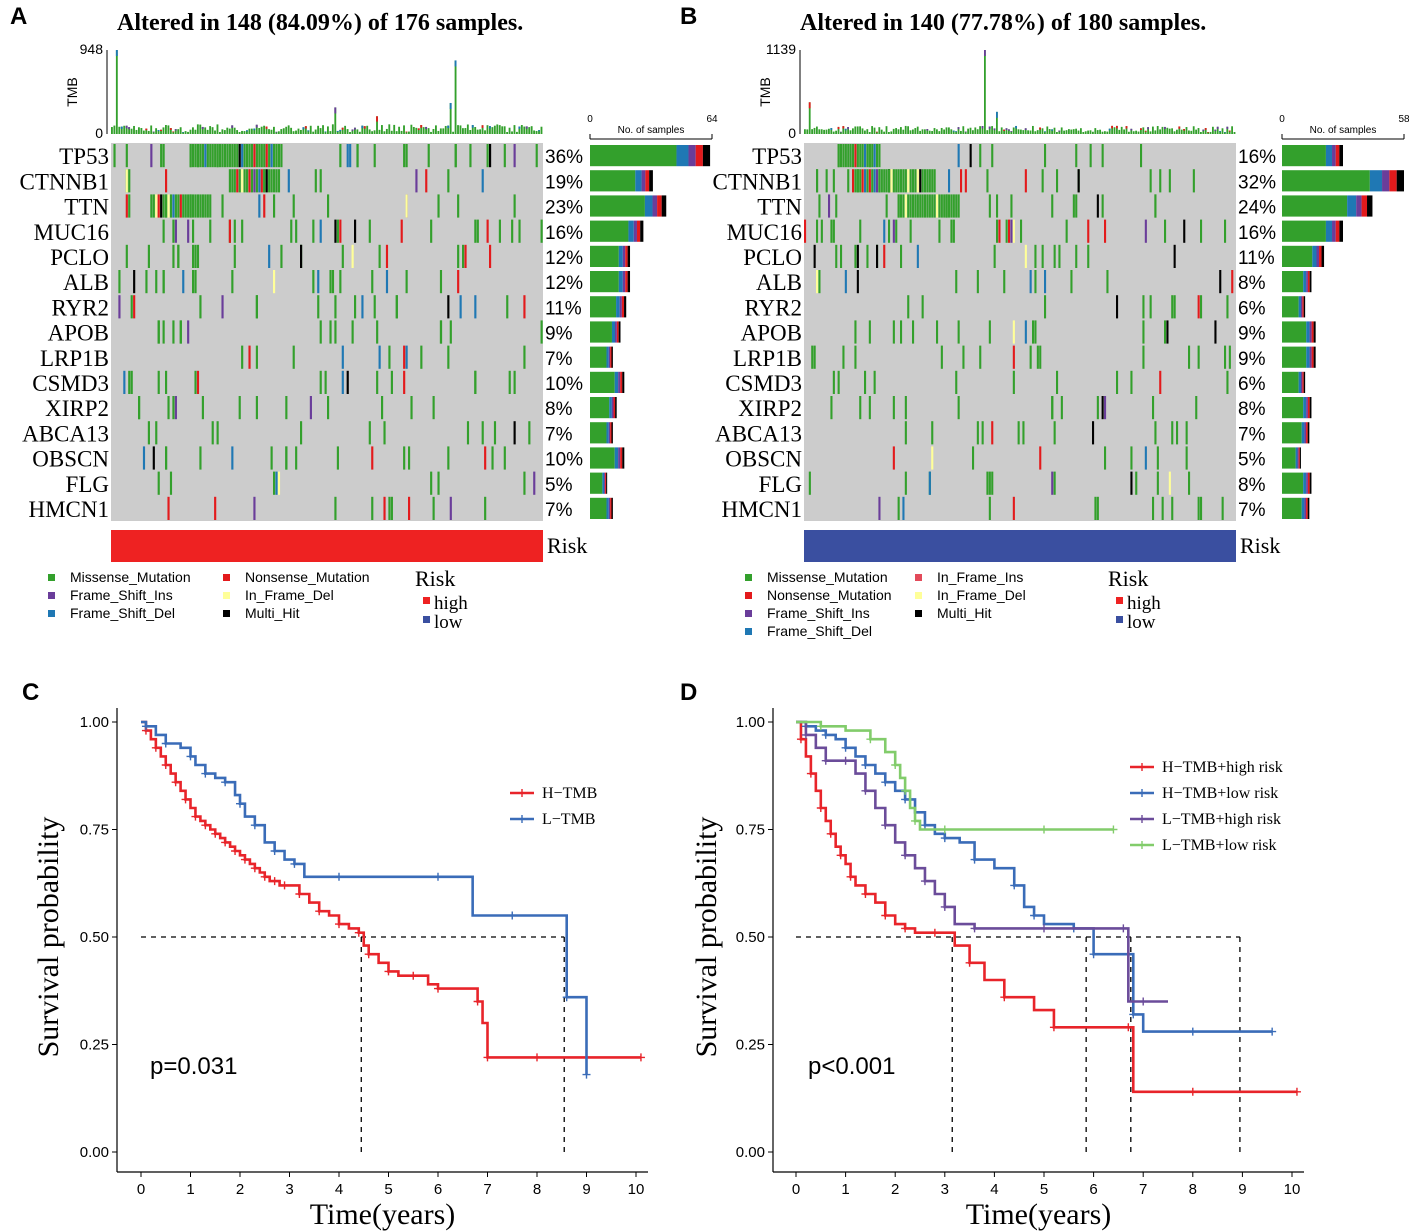 The width and height of the screenshot is (1409, 1231). What do you see at coordinates (564, 157) in the screenshot?
I see `gene-percent: 36%` at bounding box center [564, 157].